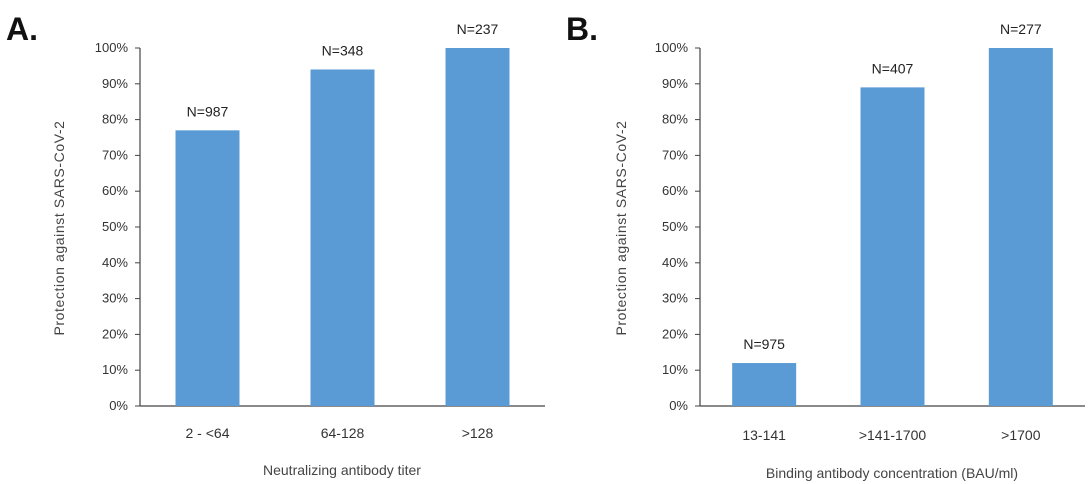 The image size is (1088, 484). I want to click on data-labels-a: N=987 N=348 N=237, so click(343, 70).